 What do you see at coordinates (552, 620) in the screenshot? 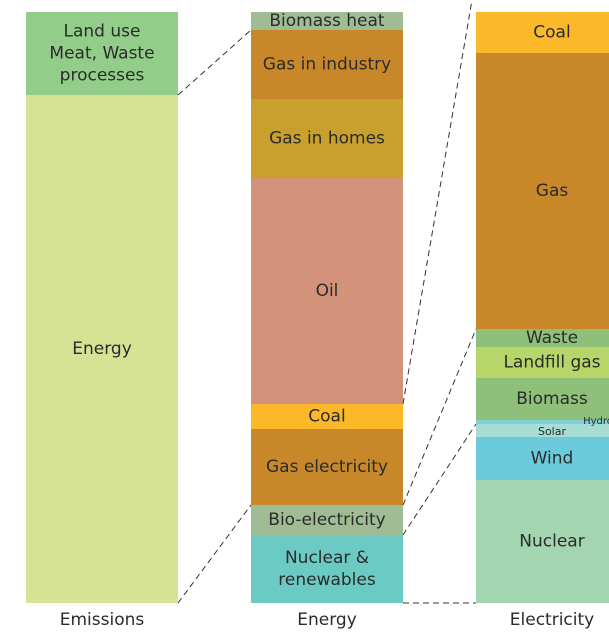
I see `column-label: Electricity` at bounding box center [552, 620].